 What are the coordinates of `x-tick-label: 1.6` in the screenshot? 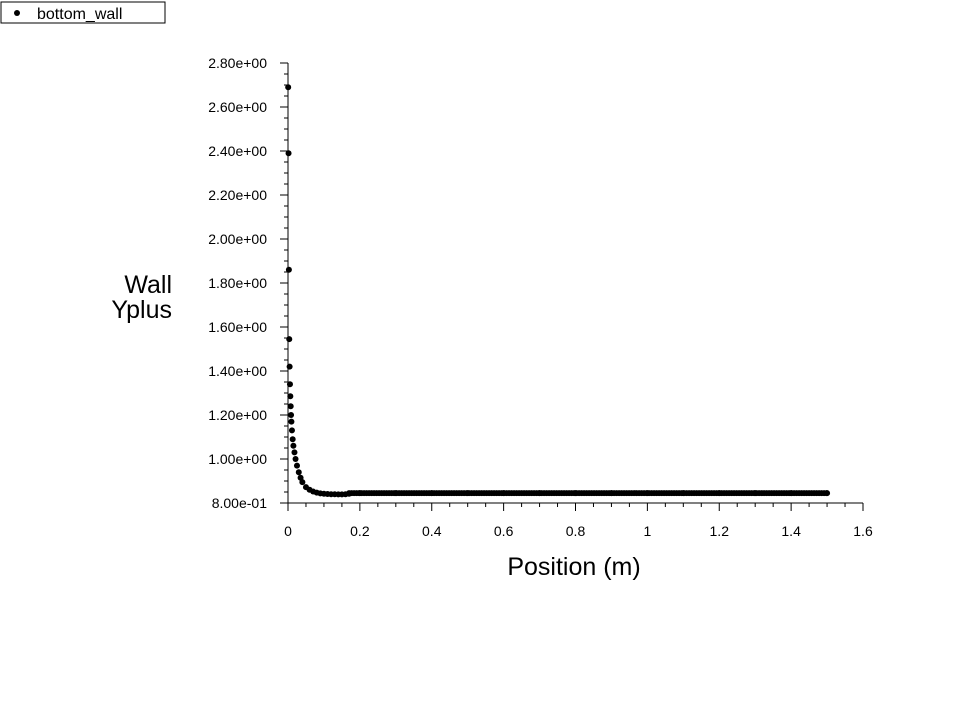 It's located at (863, 531).